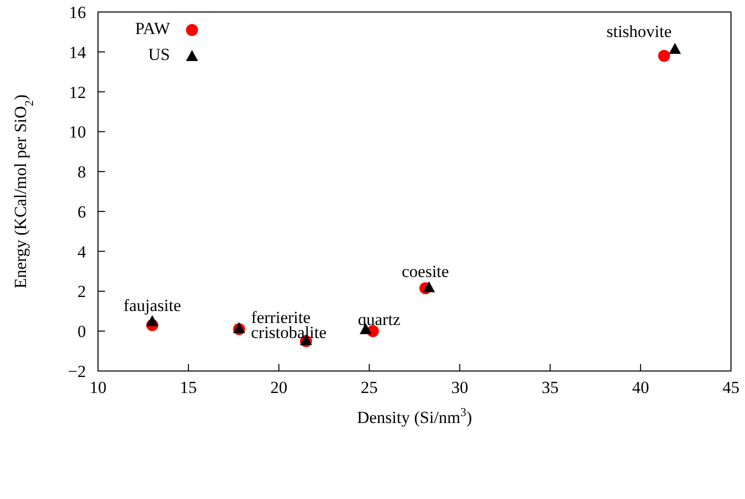 The width and height of the screenshot is (745, 499). Describe the element at coordinates (369, 387) in the screenshot. I see `x-tick-label: 25` at that location.